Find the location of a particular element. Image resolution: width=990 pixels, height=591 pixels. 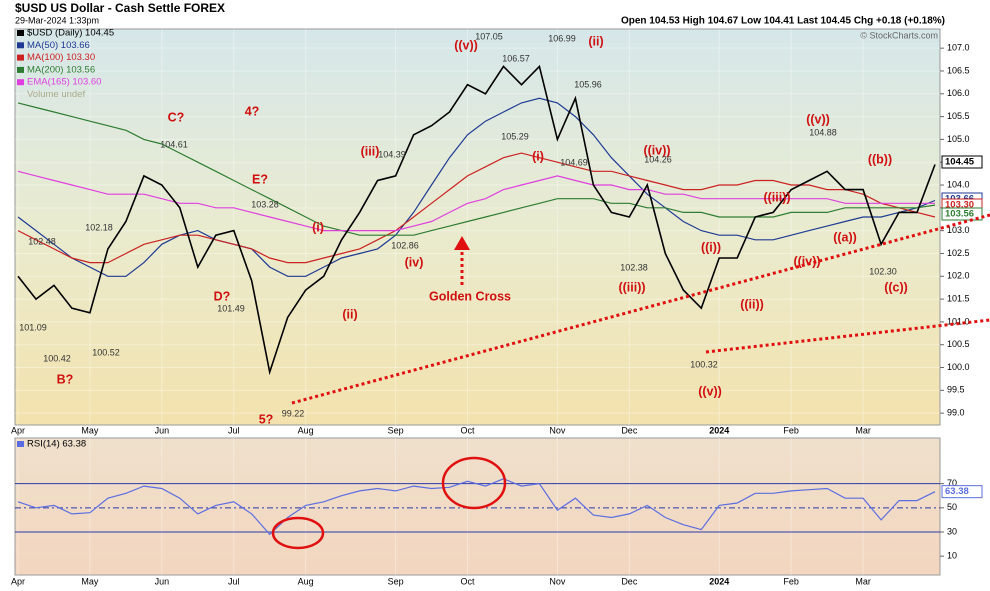

y-tick-label: 106.5 is located at coordinates (958, 70).